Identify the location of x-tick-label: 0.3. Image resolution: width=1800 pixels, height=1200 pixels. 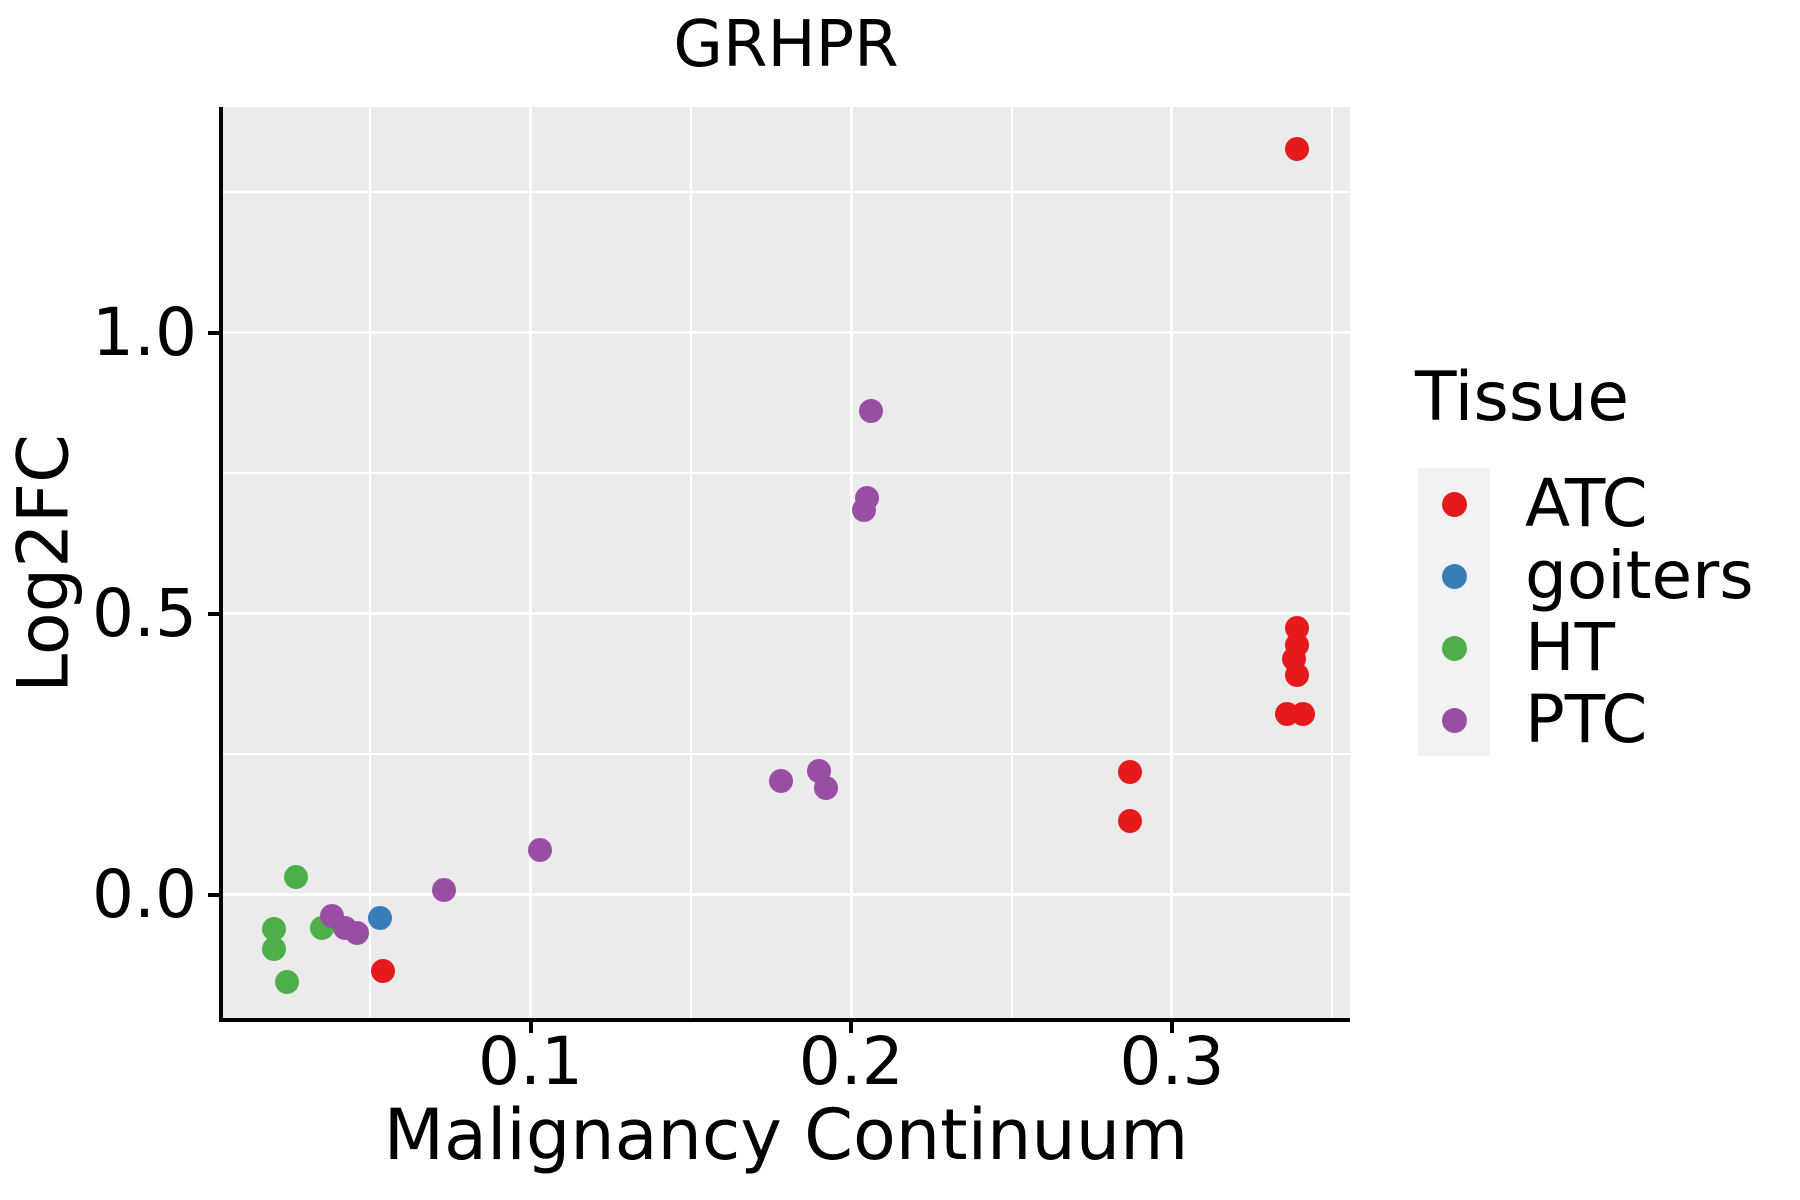
(1172, 1061).